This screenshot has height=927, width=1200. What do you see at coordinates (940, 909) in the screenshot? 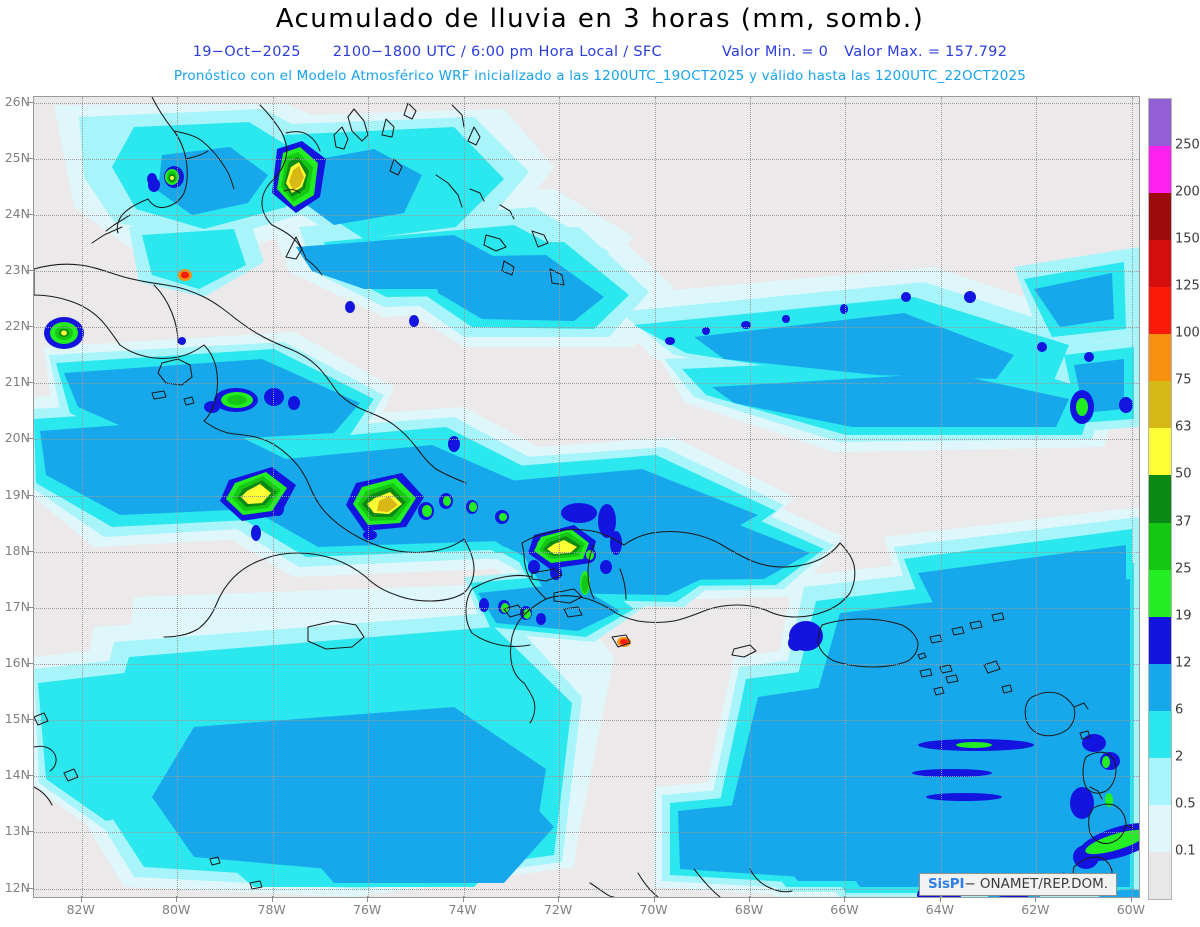
I see `x-axis-tick-label: 64W` at bounding box center [940, 909].